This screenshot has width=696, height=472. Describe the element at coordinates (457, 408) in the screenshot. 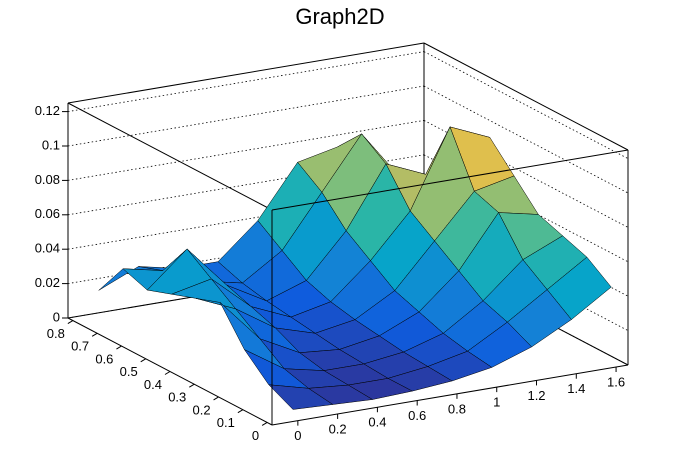

I see `x-tick-label: 0.8` at that location.